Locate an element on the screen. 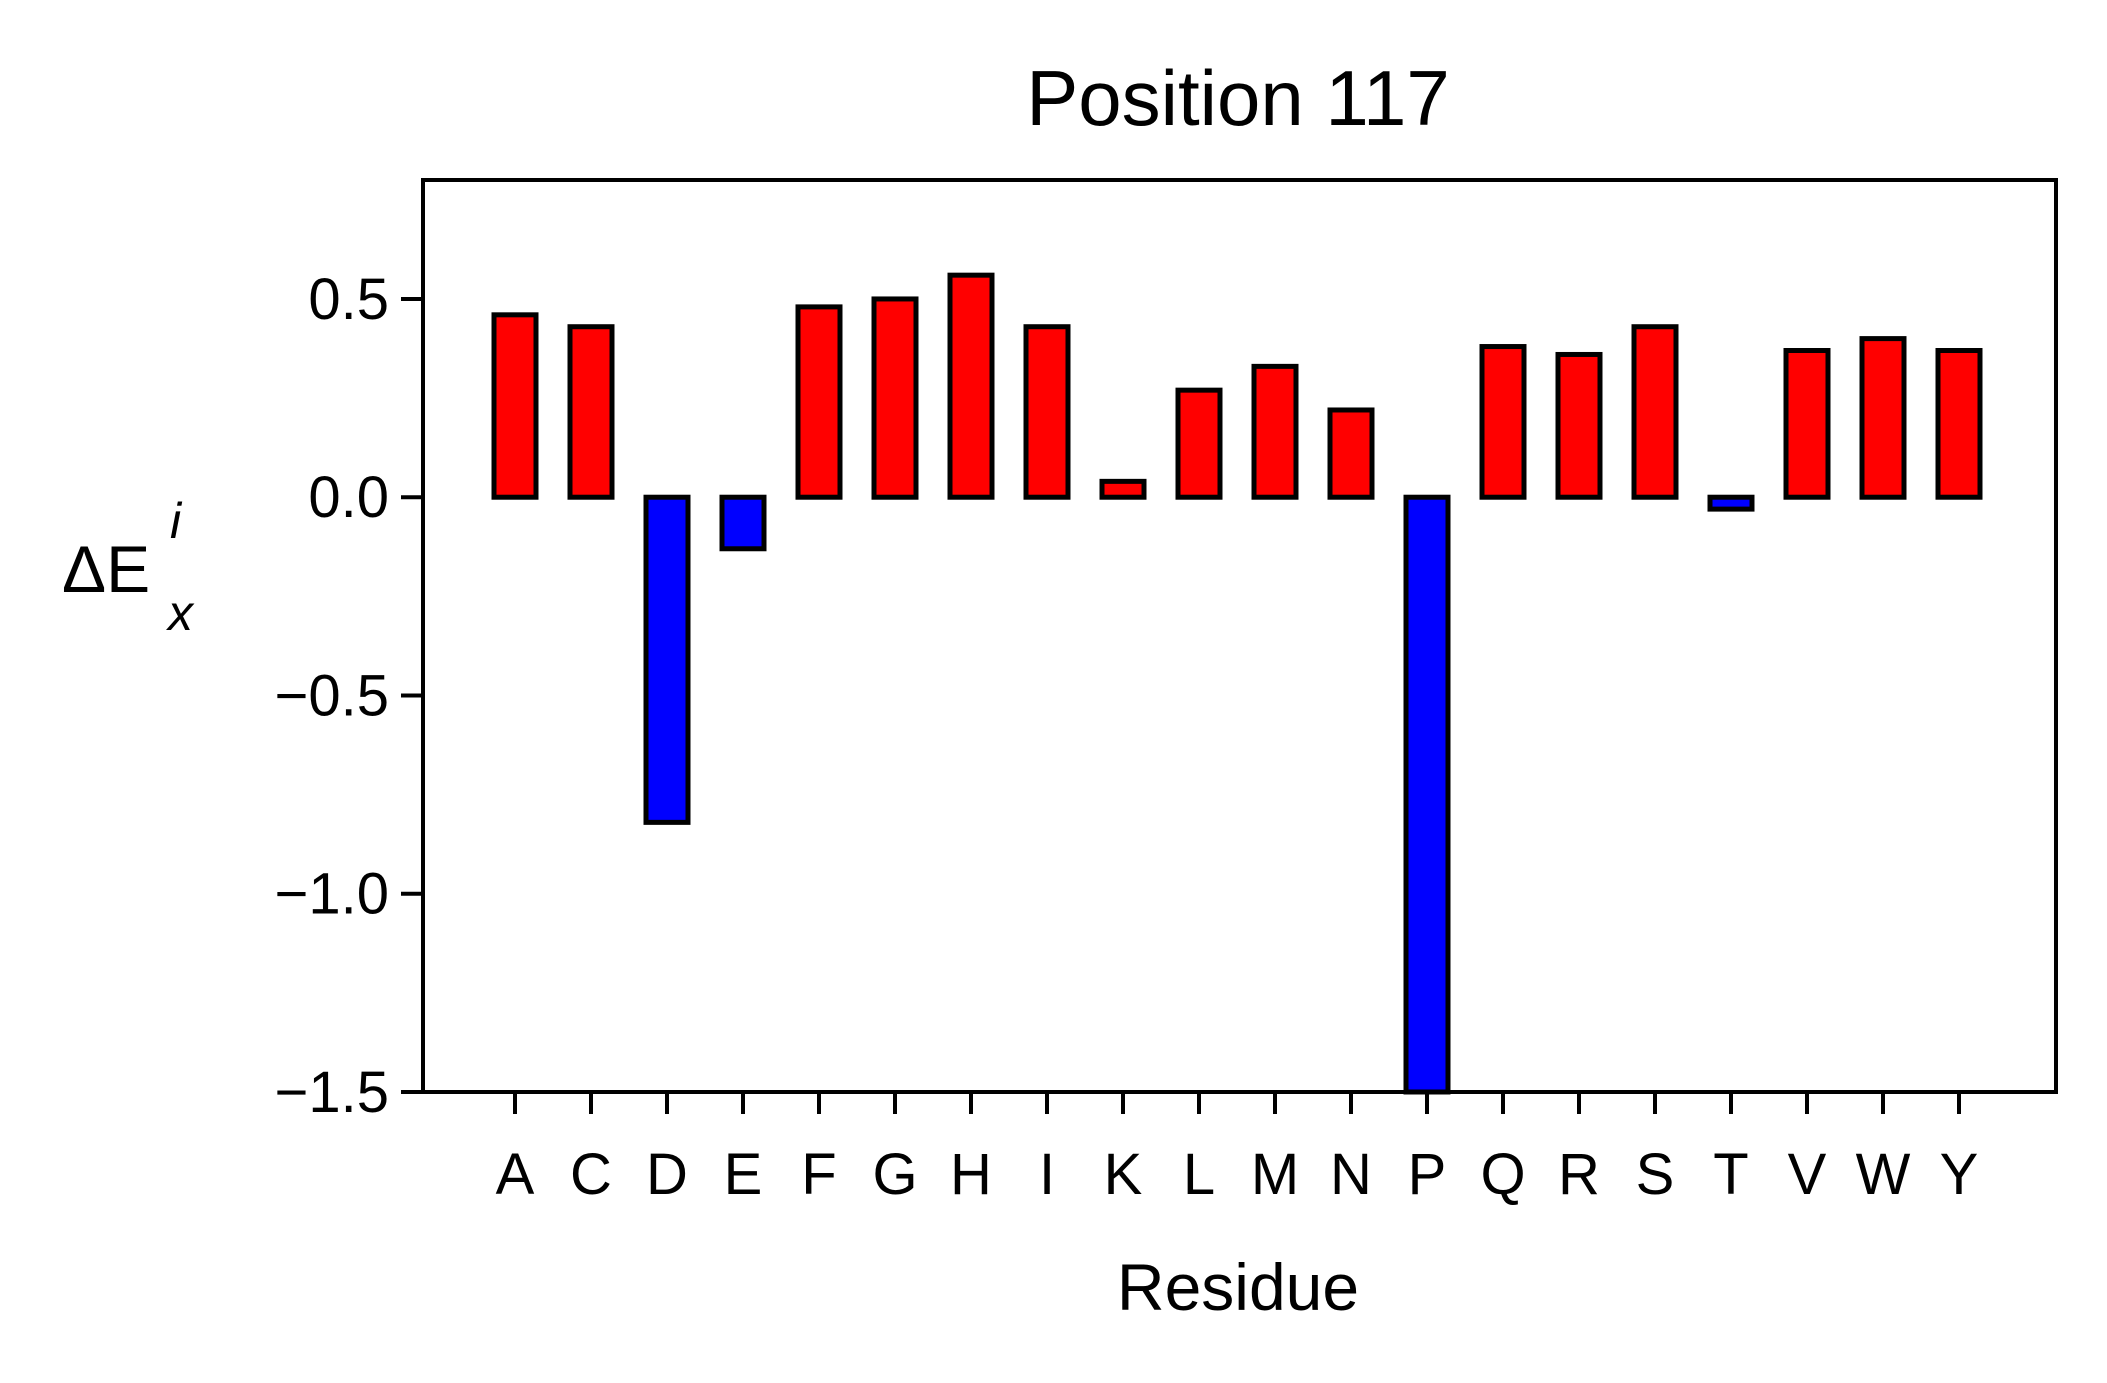 The width and height of the screenshot is (2107, 1383). x-axis-label: Residue is located at coordinates (1238, 1287).